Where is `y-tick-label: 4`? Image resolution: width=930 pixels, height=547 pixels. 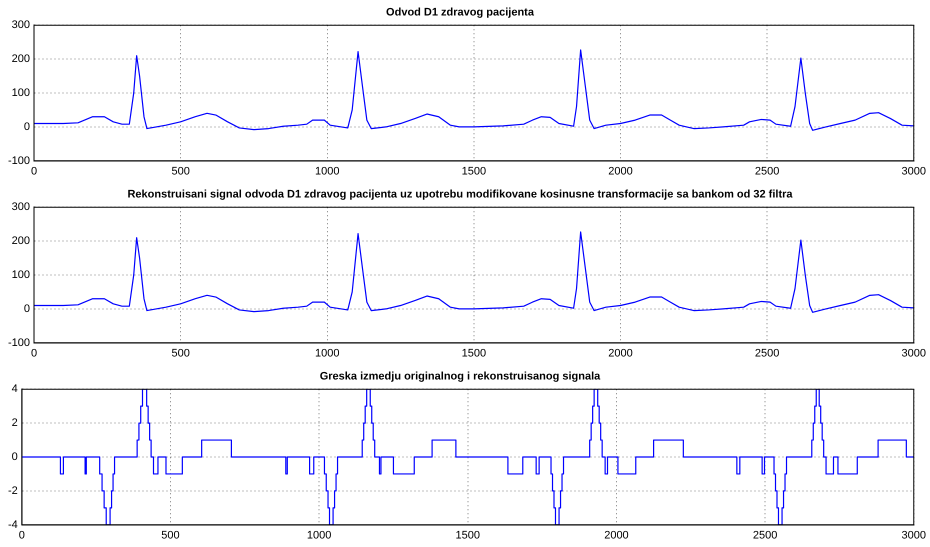
y-tick-label: 4 is located at coordinates (15, 389).